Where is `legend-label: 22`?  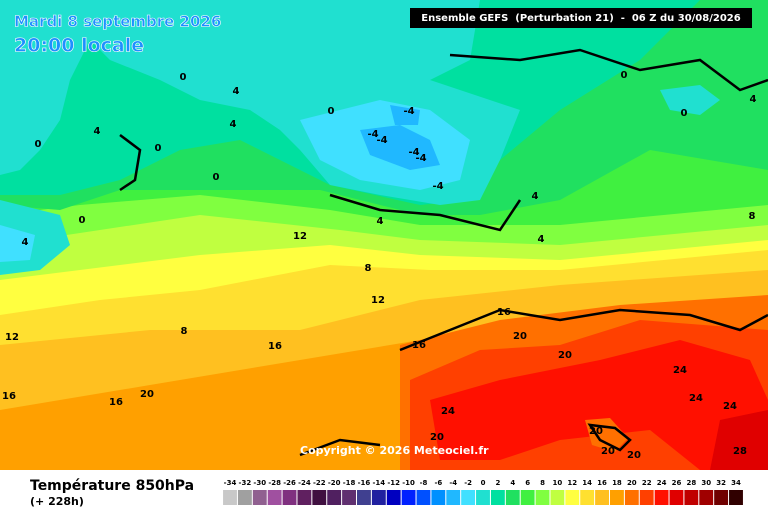
legend-label: 22 is located at coordinates (647, 483).